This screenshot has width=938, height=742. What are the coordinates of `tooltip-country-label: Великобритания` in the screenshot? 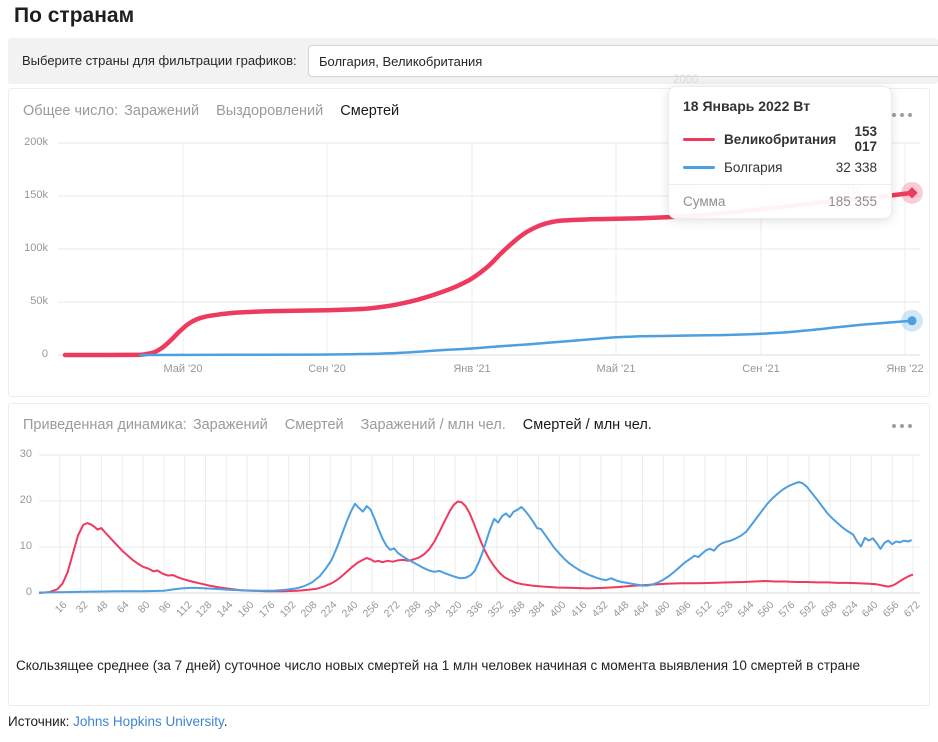 It's located at (780, 139).